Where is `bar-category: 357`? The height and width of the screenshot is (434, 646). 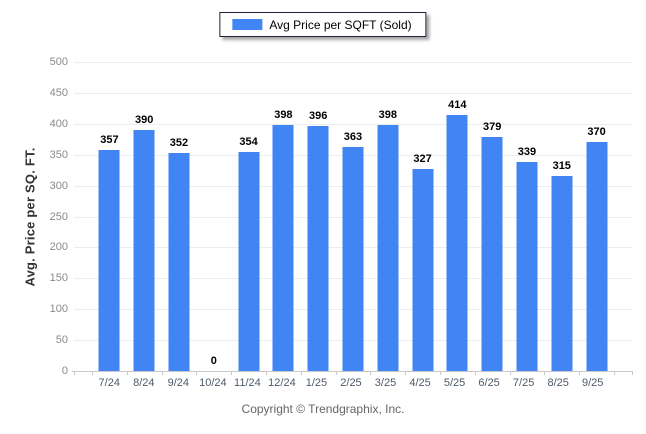 bar-category: 357 is located at coordinates (109, 216).